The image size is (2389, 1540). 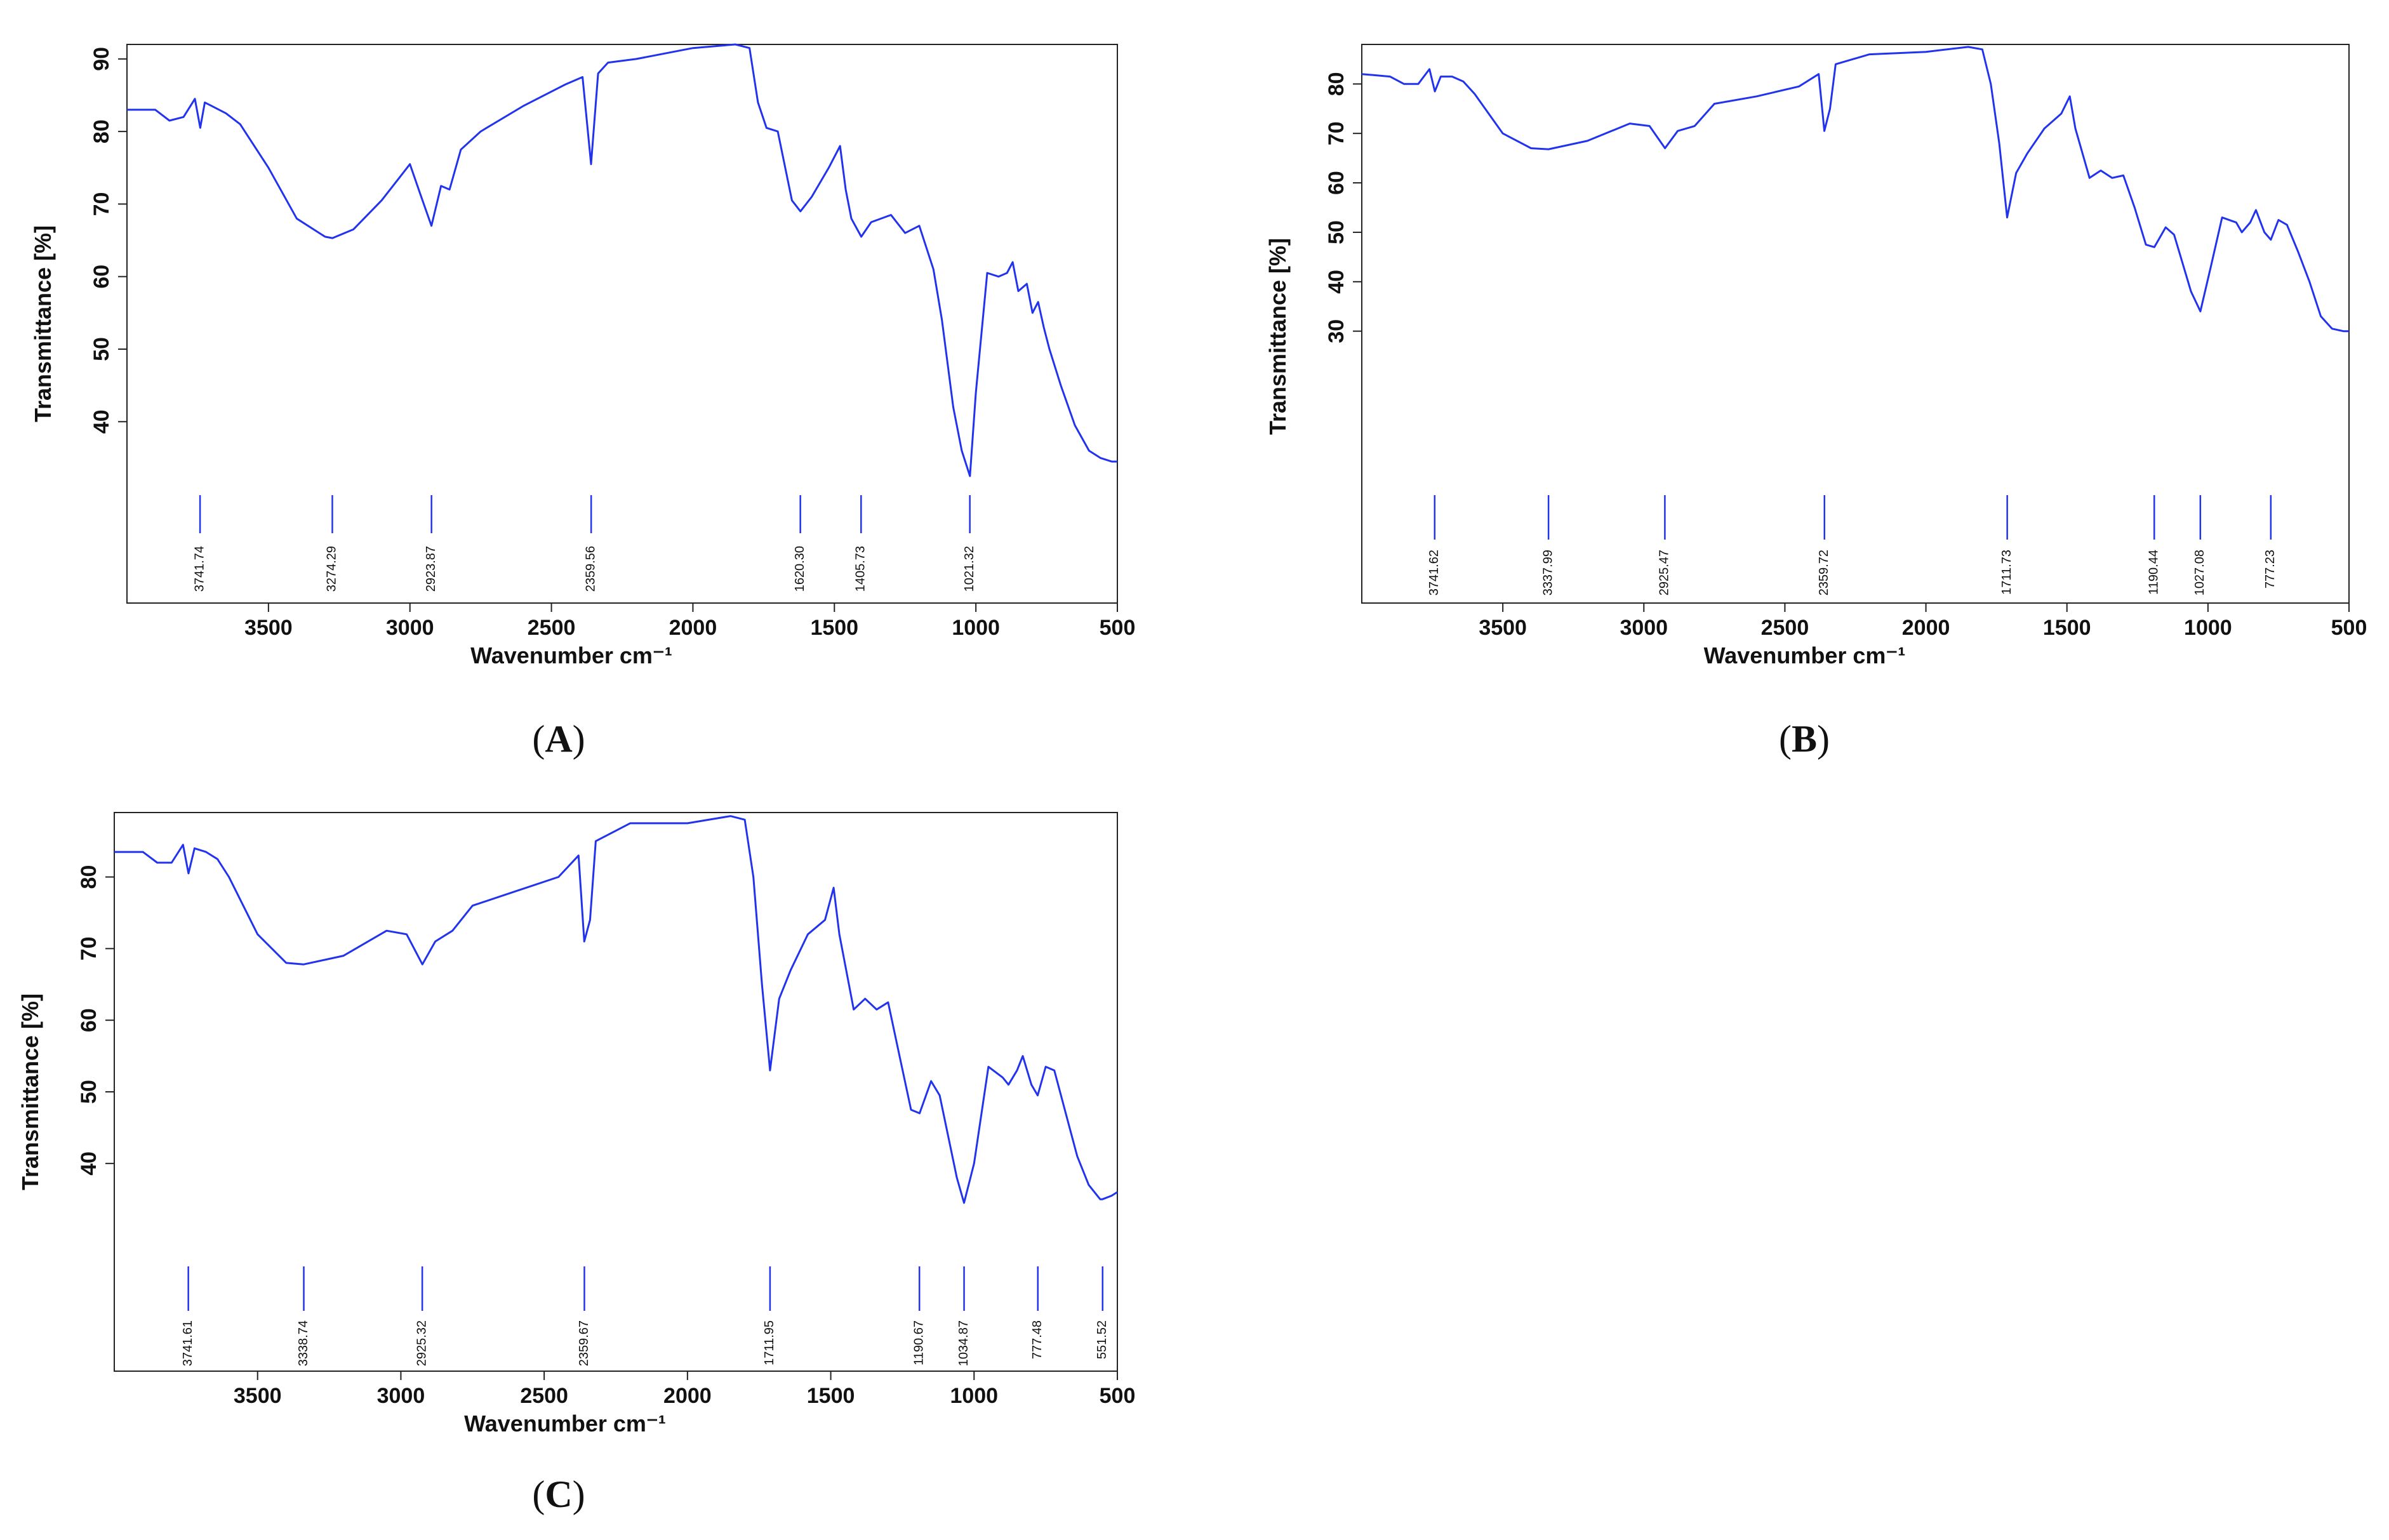 What do you see at coordinates (188, 1343) in the screenshot?
I see `peak-label: 3741.61` at bounding box center [188, 1343].